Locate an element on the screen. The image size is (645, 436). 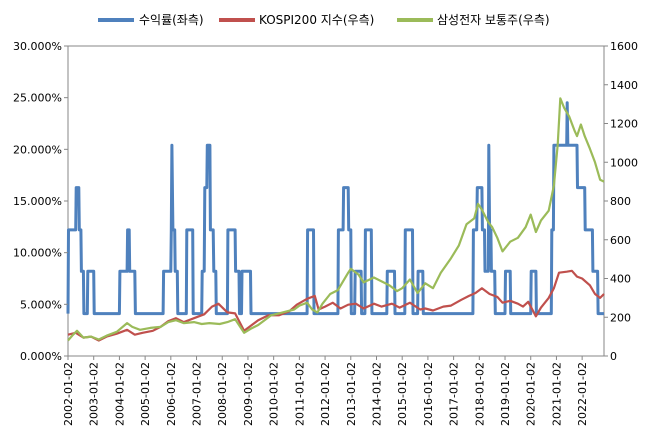
x-axis-tick-label: 2010-01-02 is located at coordinates (274, 394).